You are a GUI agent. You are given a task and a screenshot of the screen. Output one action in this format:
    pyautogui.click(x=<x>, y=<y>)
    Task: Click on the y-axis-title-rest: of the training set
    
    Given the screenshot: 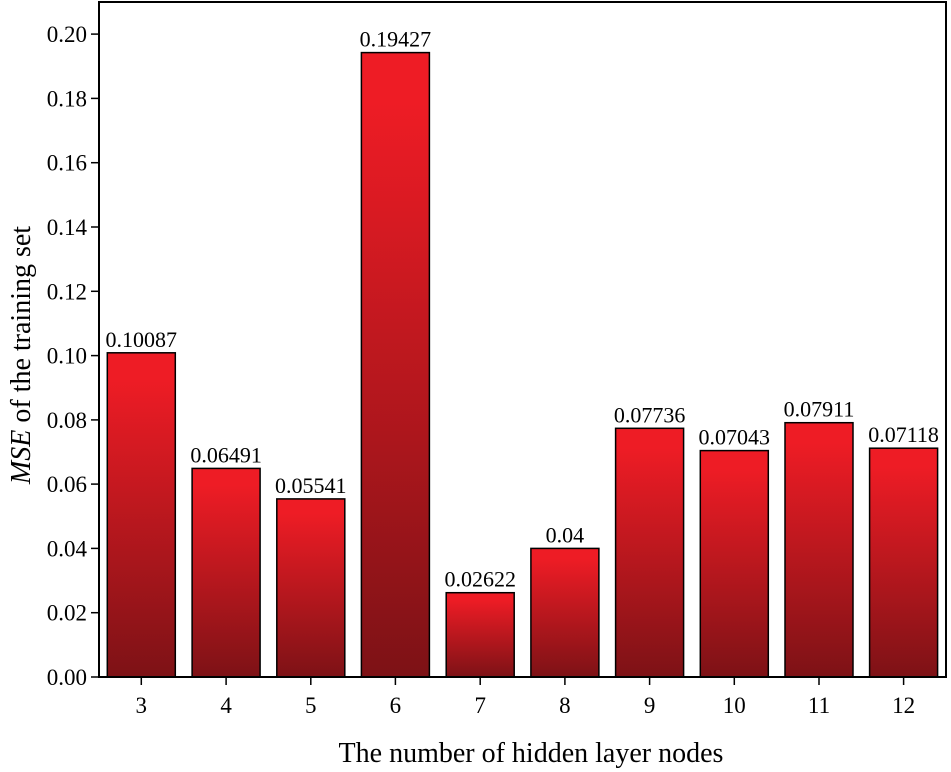 What is the action you would take?
    pyautogui.click(x=21, y=328)
    